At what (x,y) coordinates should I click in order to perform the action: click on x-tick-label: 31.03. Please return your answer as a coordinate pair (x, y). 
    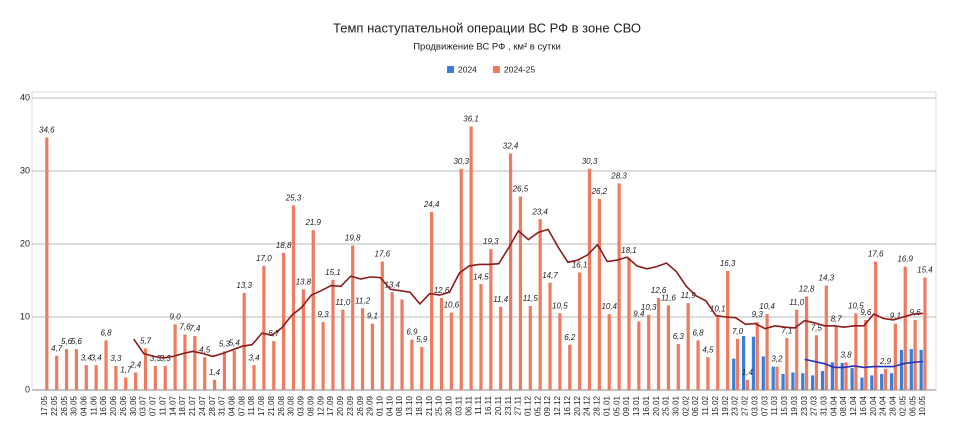
    Looking at the image, I should click on (824, 405).